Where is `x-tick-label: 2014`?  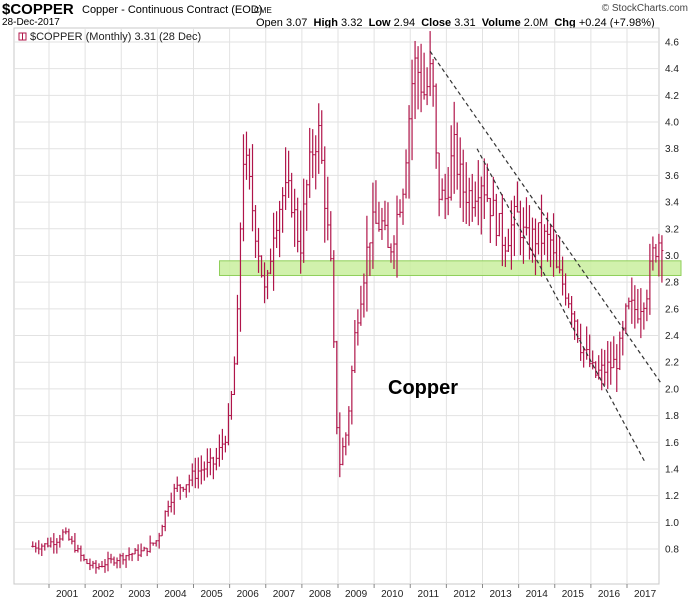 x-tick-label: 2014 is located at coordinates (537, 594).